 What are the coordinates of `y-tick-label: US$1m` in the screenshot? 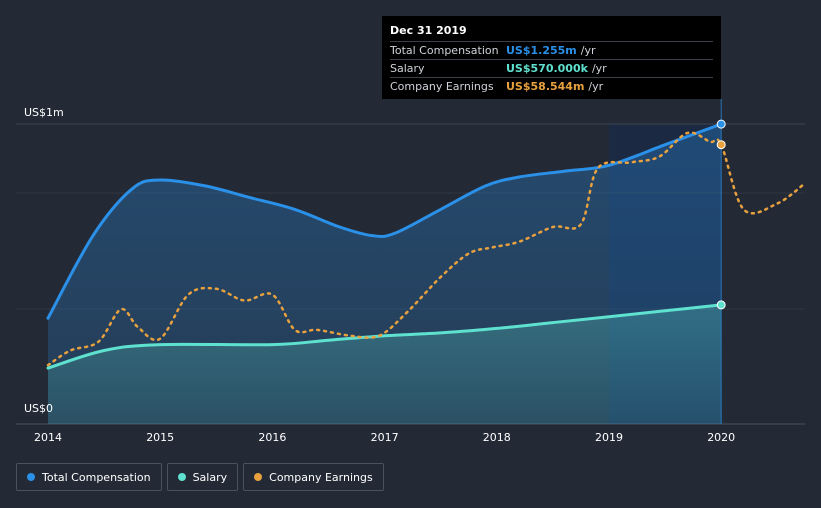 It's located at (44, 112).